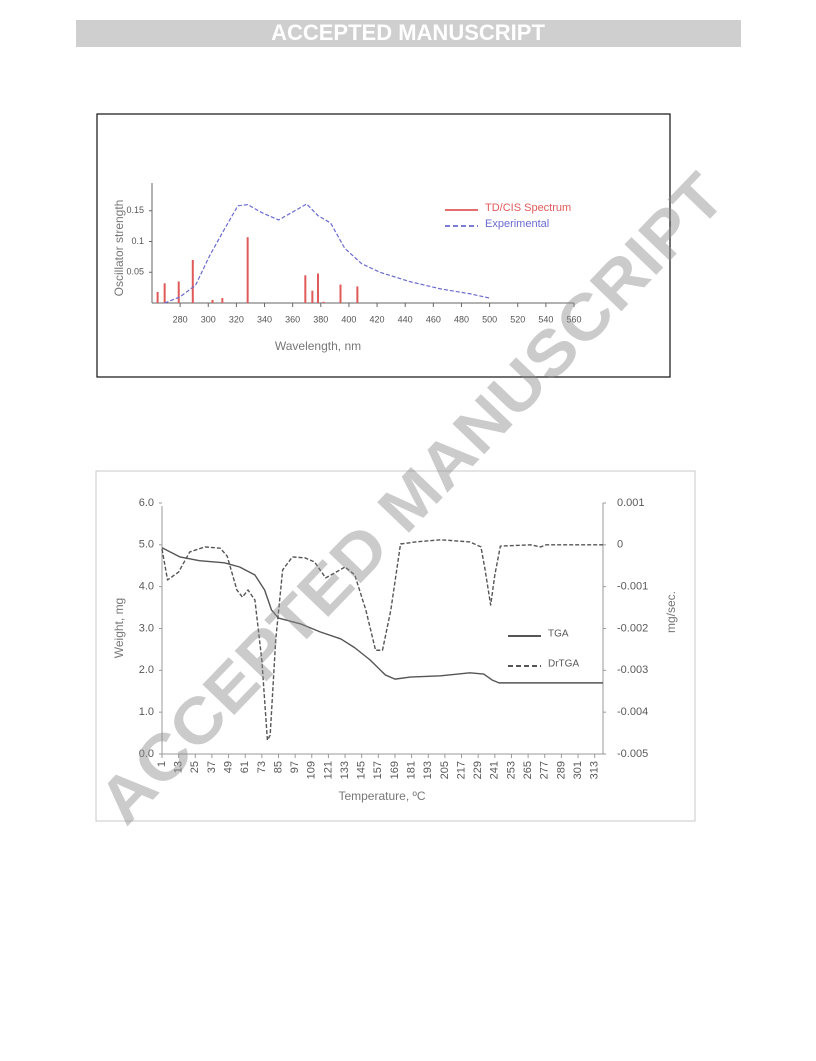 Image resolution: width=816 pixels, height=1061 pixels. Describe the element at coordinates (632, 754) in the screenshot. I see `y2-tick-label: -0.005` at that location.